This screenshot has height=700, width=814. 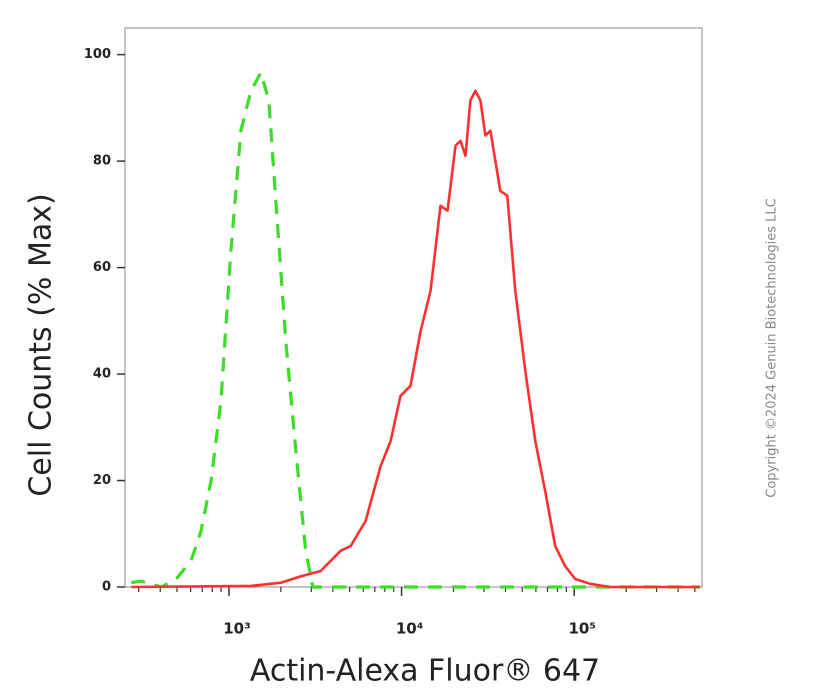 What do you see at coordinates (106, 587) in the screenshot?
I see `y-tick-label: 0` at bounding box center [106, 587].